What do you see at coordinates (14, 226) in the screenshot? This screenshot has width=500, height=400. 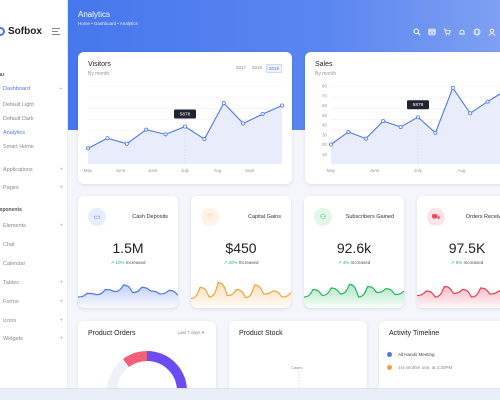 I see `sidebar-item-label: Elements` at bounding box center [14, 226].